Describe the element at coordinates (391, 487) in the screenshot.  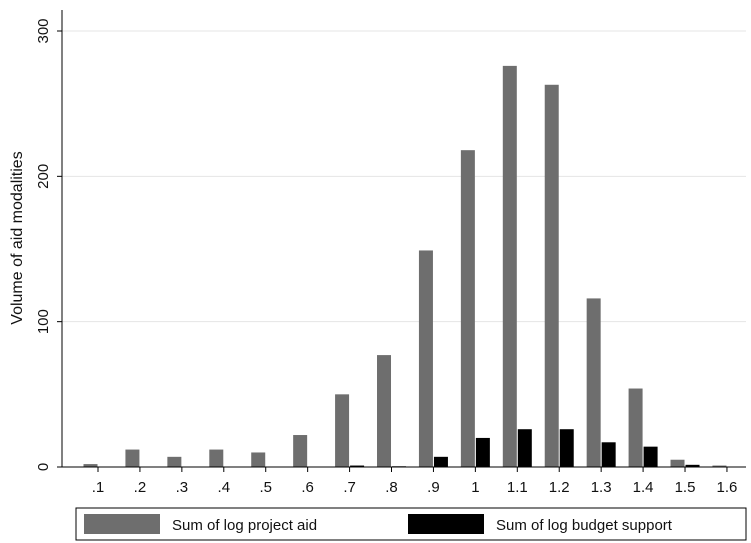
I see `x-tick-label: .8` at that location.